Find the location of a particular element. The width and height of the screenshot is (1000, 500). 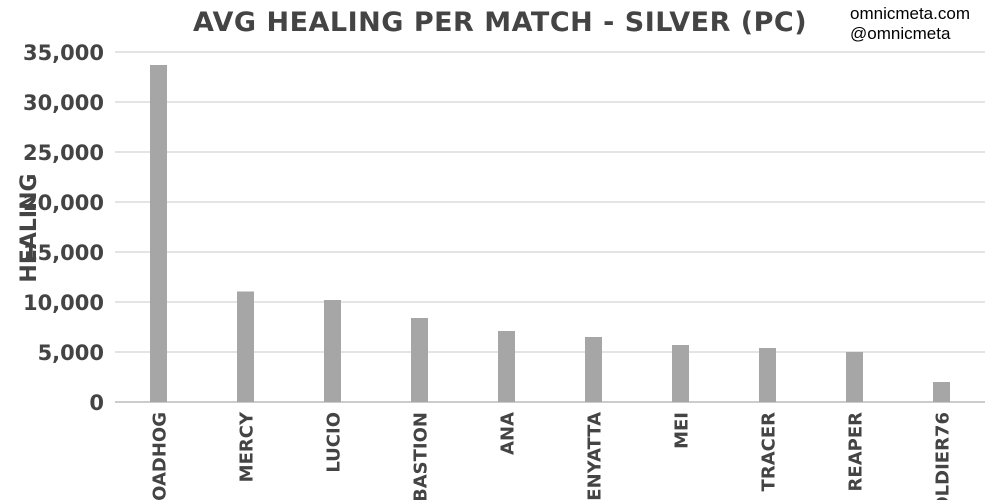

watermark: omnicmeta.com @omnicmeta is located at coordinates (910, 24).